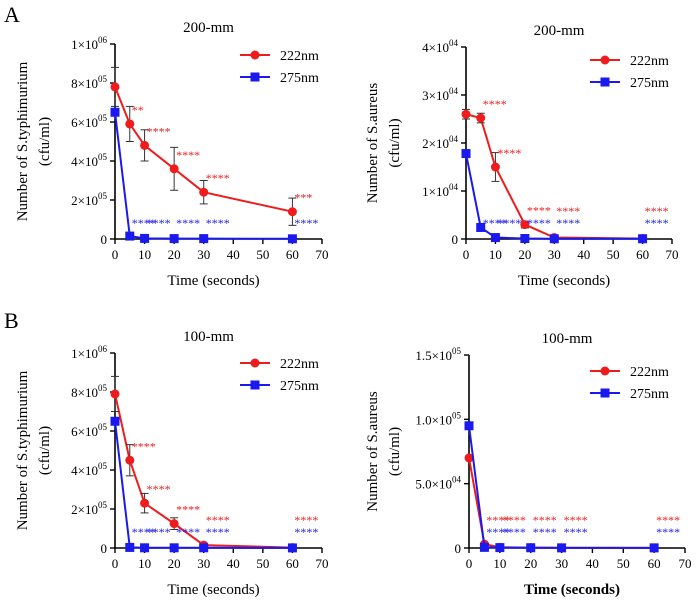  I want to click on y-tick-label: 6×1005, so click(89, 121).